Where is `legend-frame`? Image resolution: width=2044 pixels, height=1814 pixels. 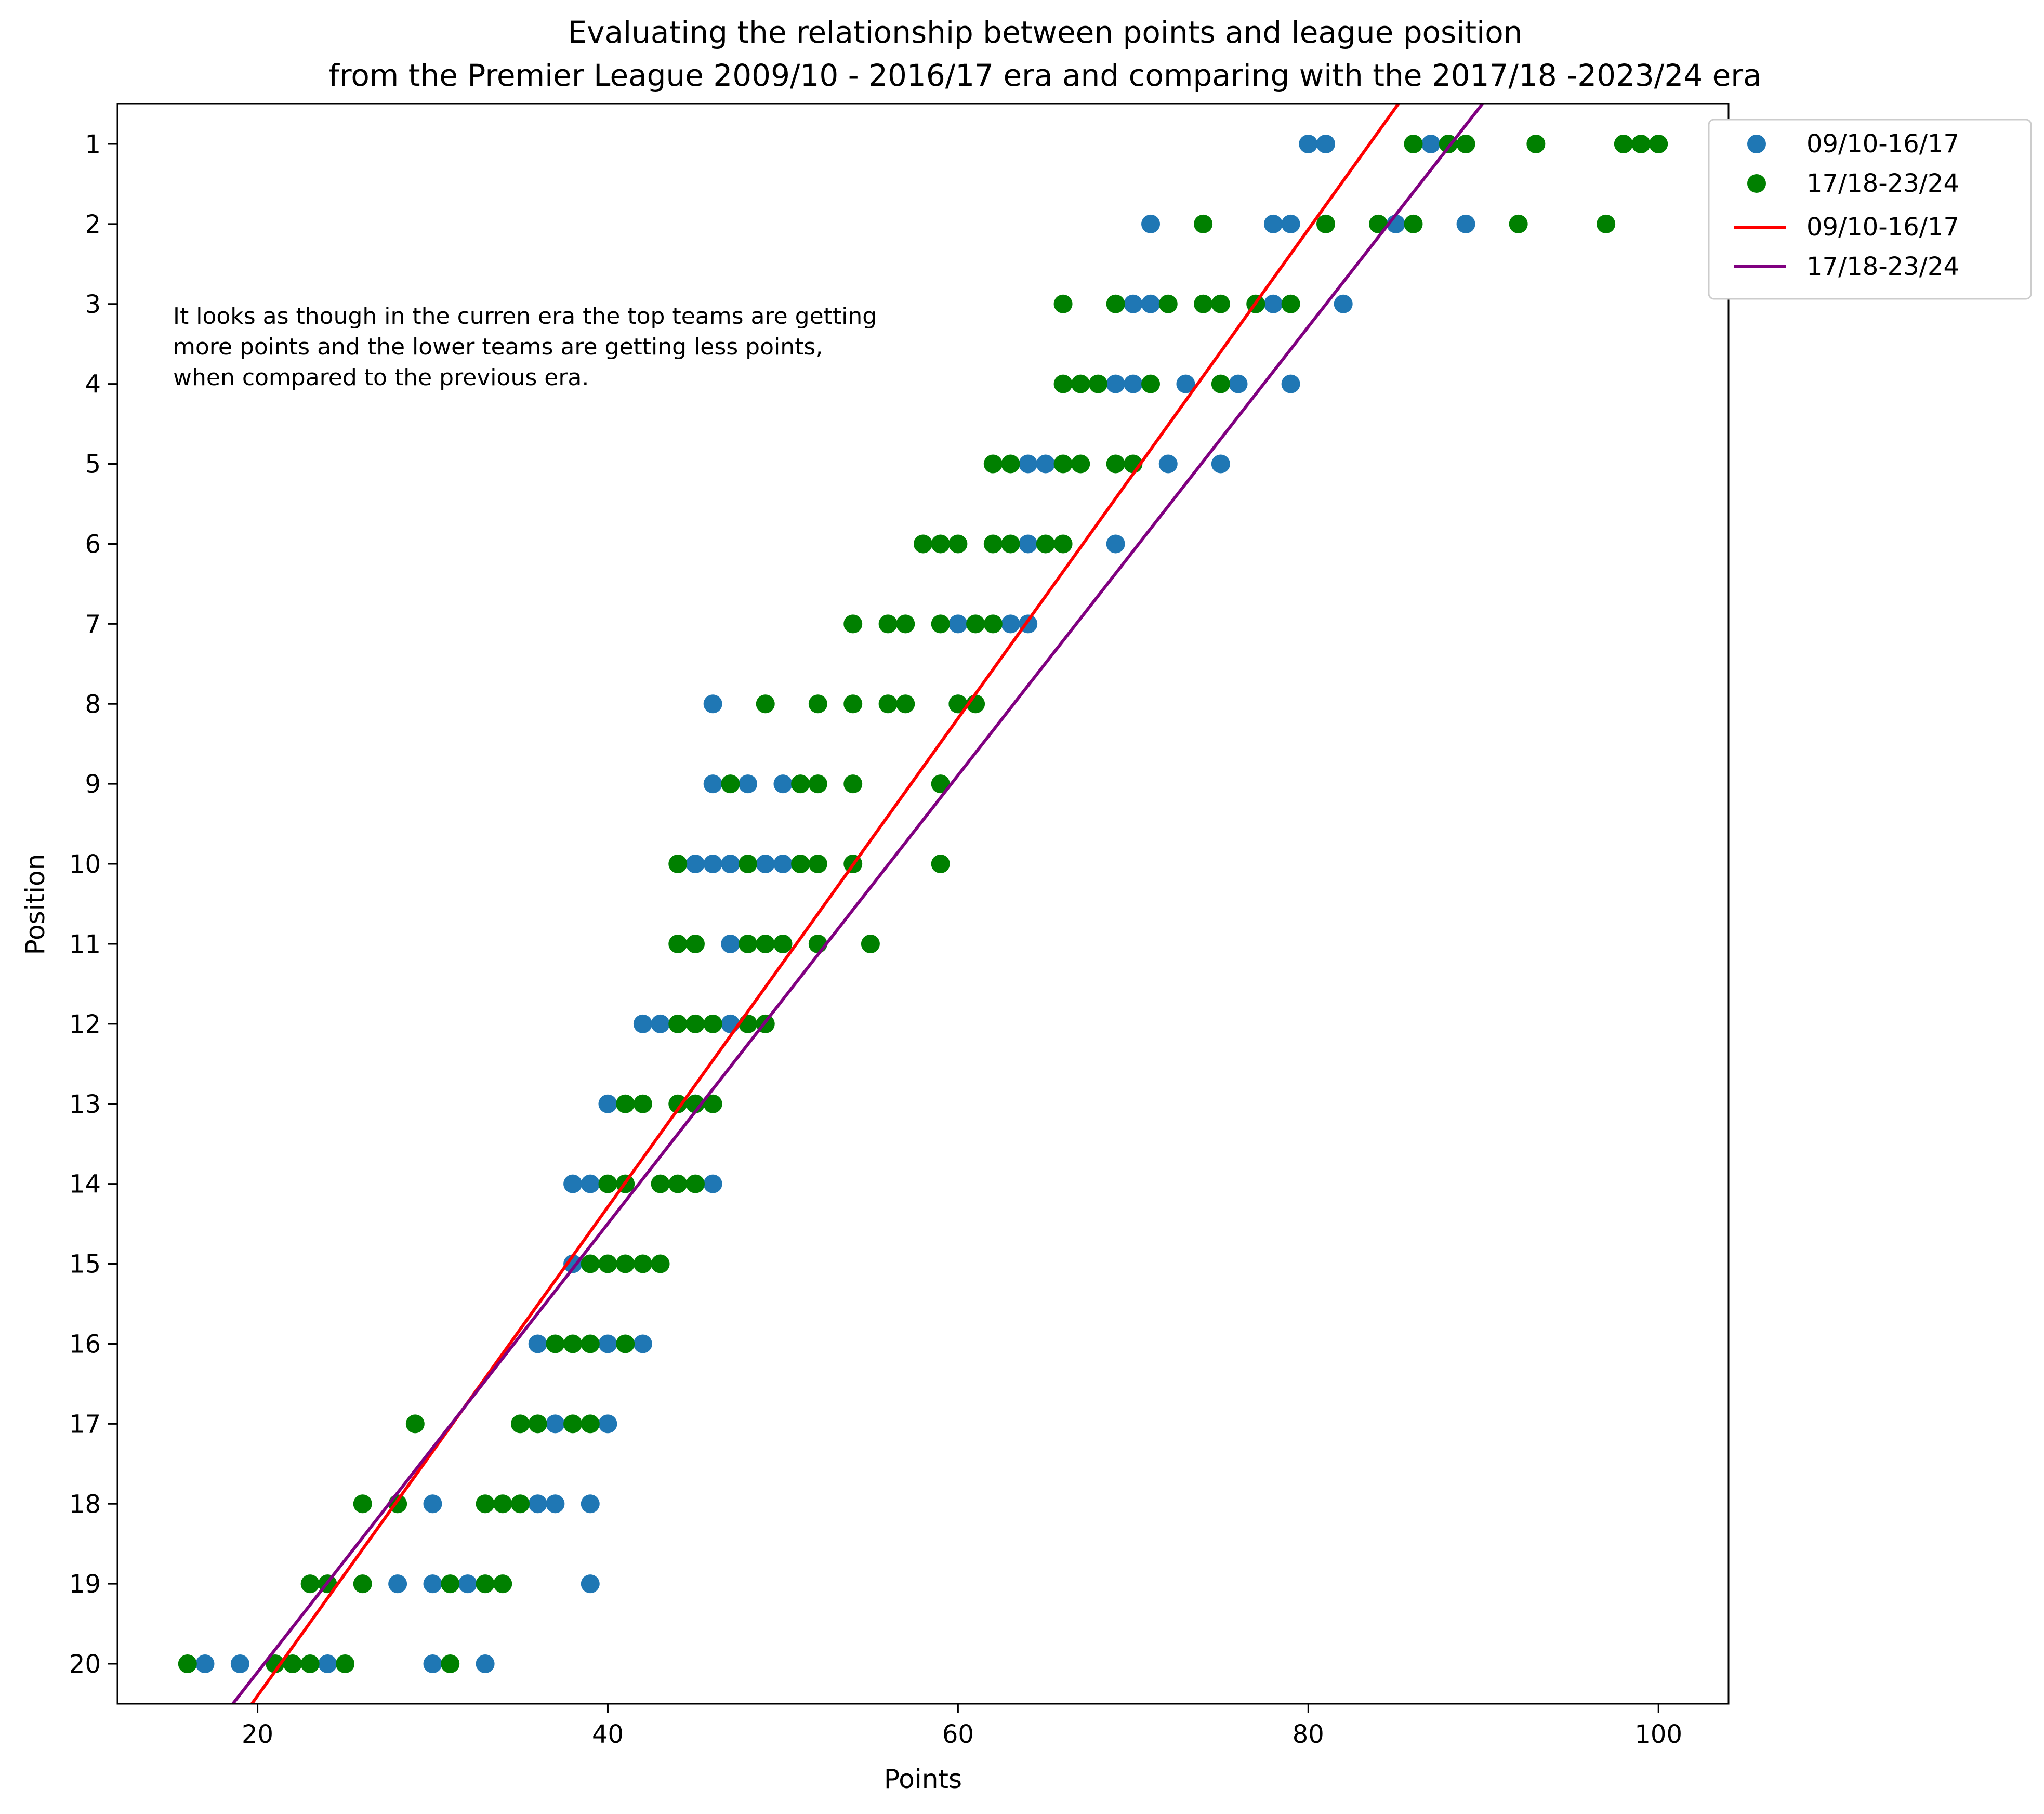 legend-frame is located at coordinates (1870, 210).